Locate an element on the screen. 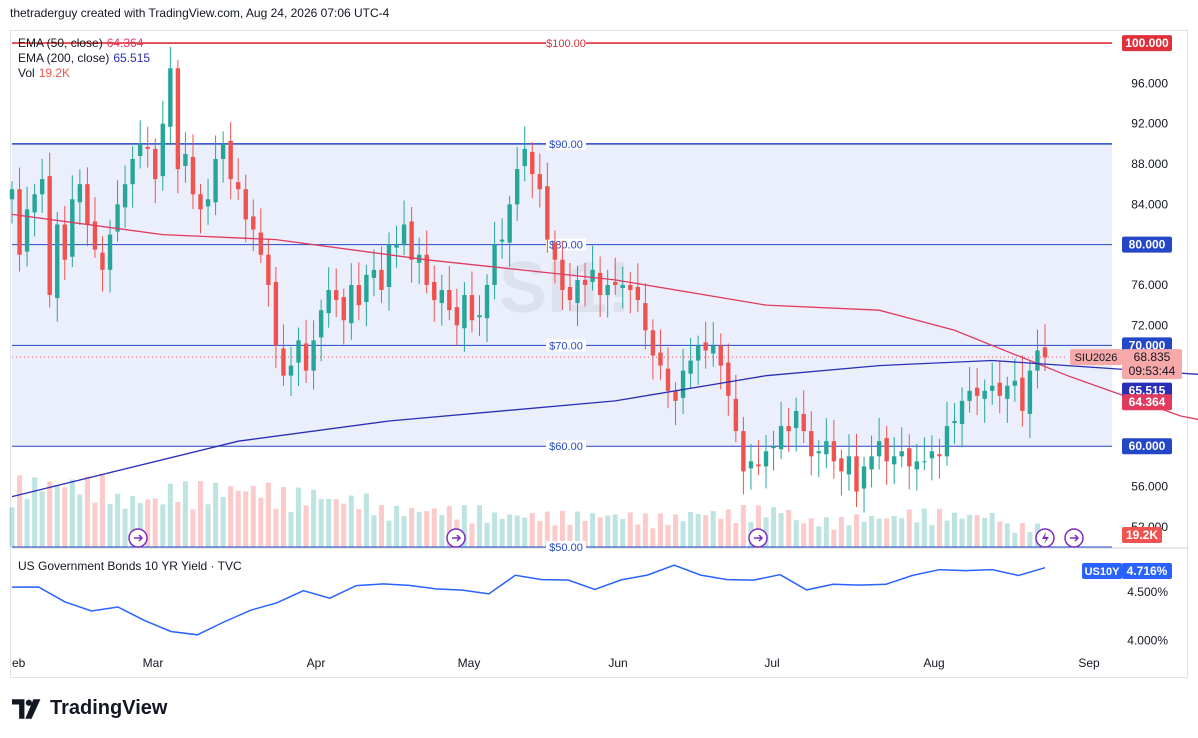  legend-volume: Vol 19.2K is located at coordinates (44, 73).